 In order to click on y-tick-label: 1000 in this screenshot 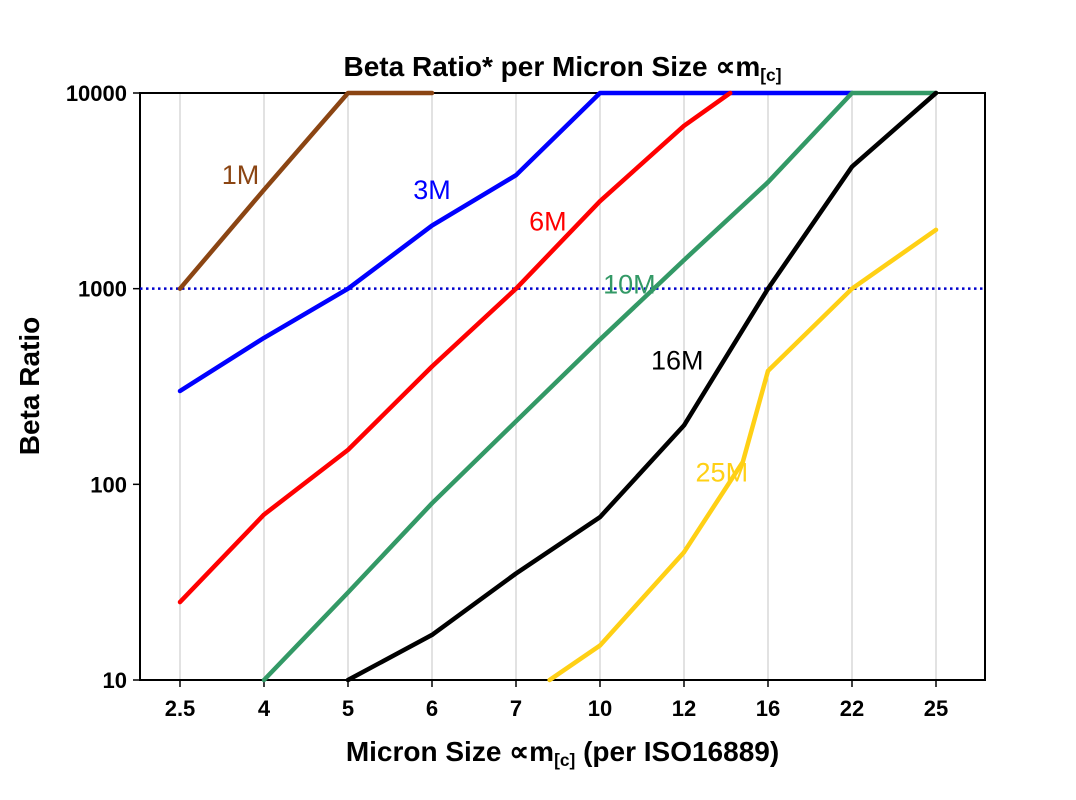, I will do `click(102, 289)`.